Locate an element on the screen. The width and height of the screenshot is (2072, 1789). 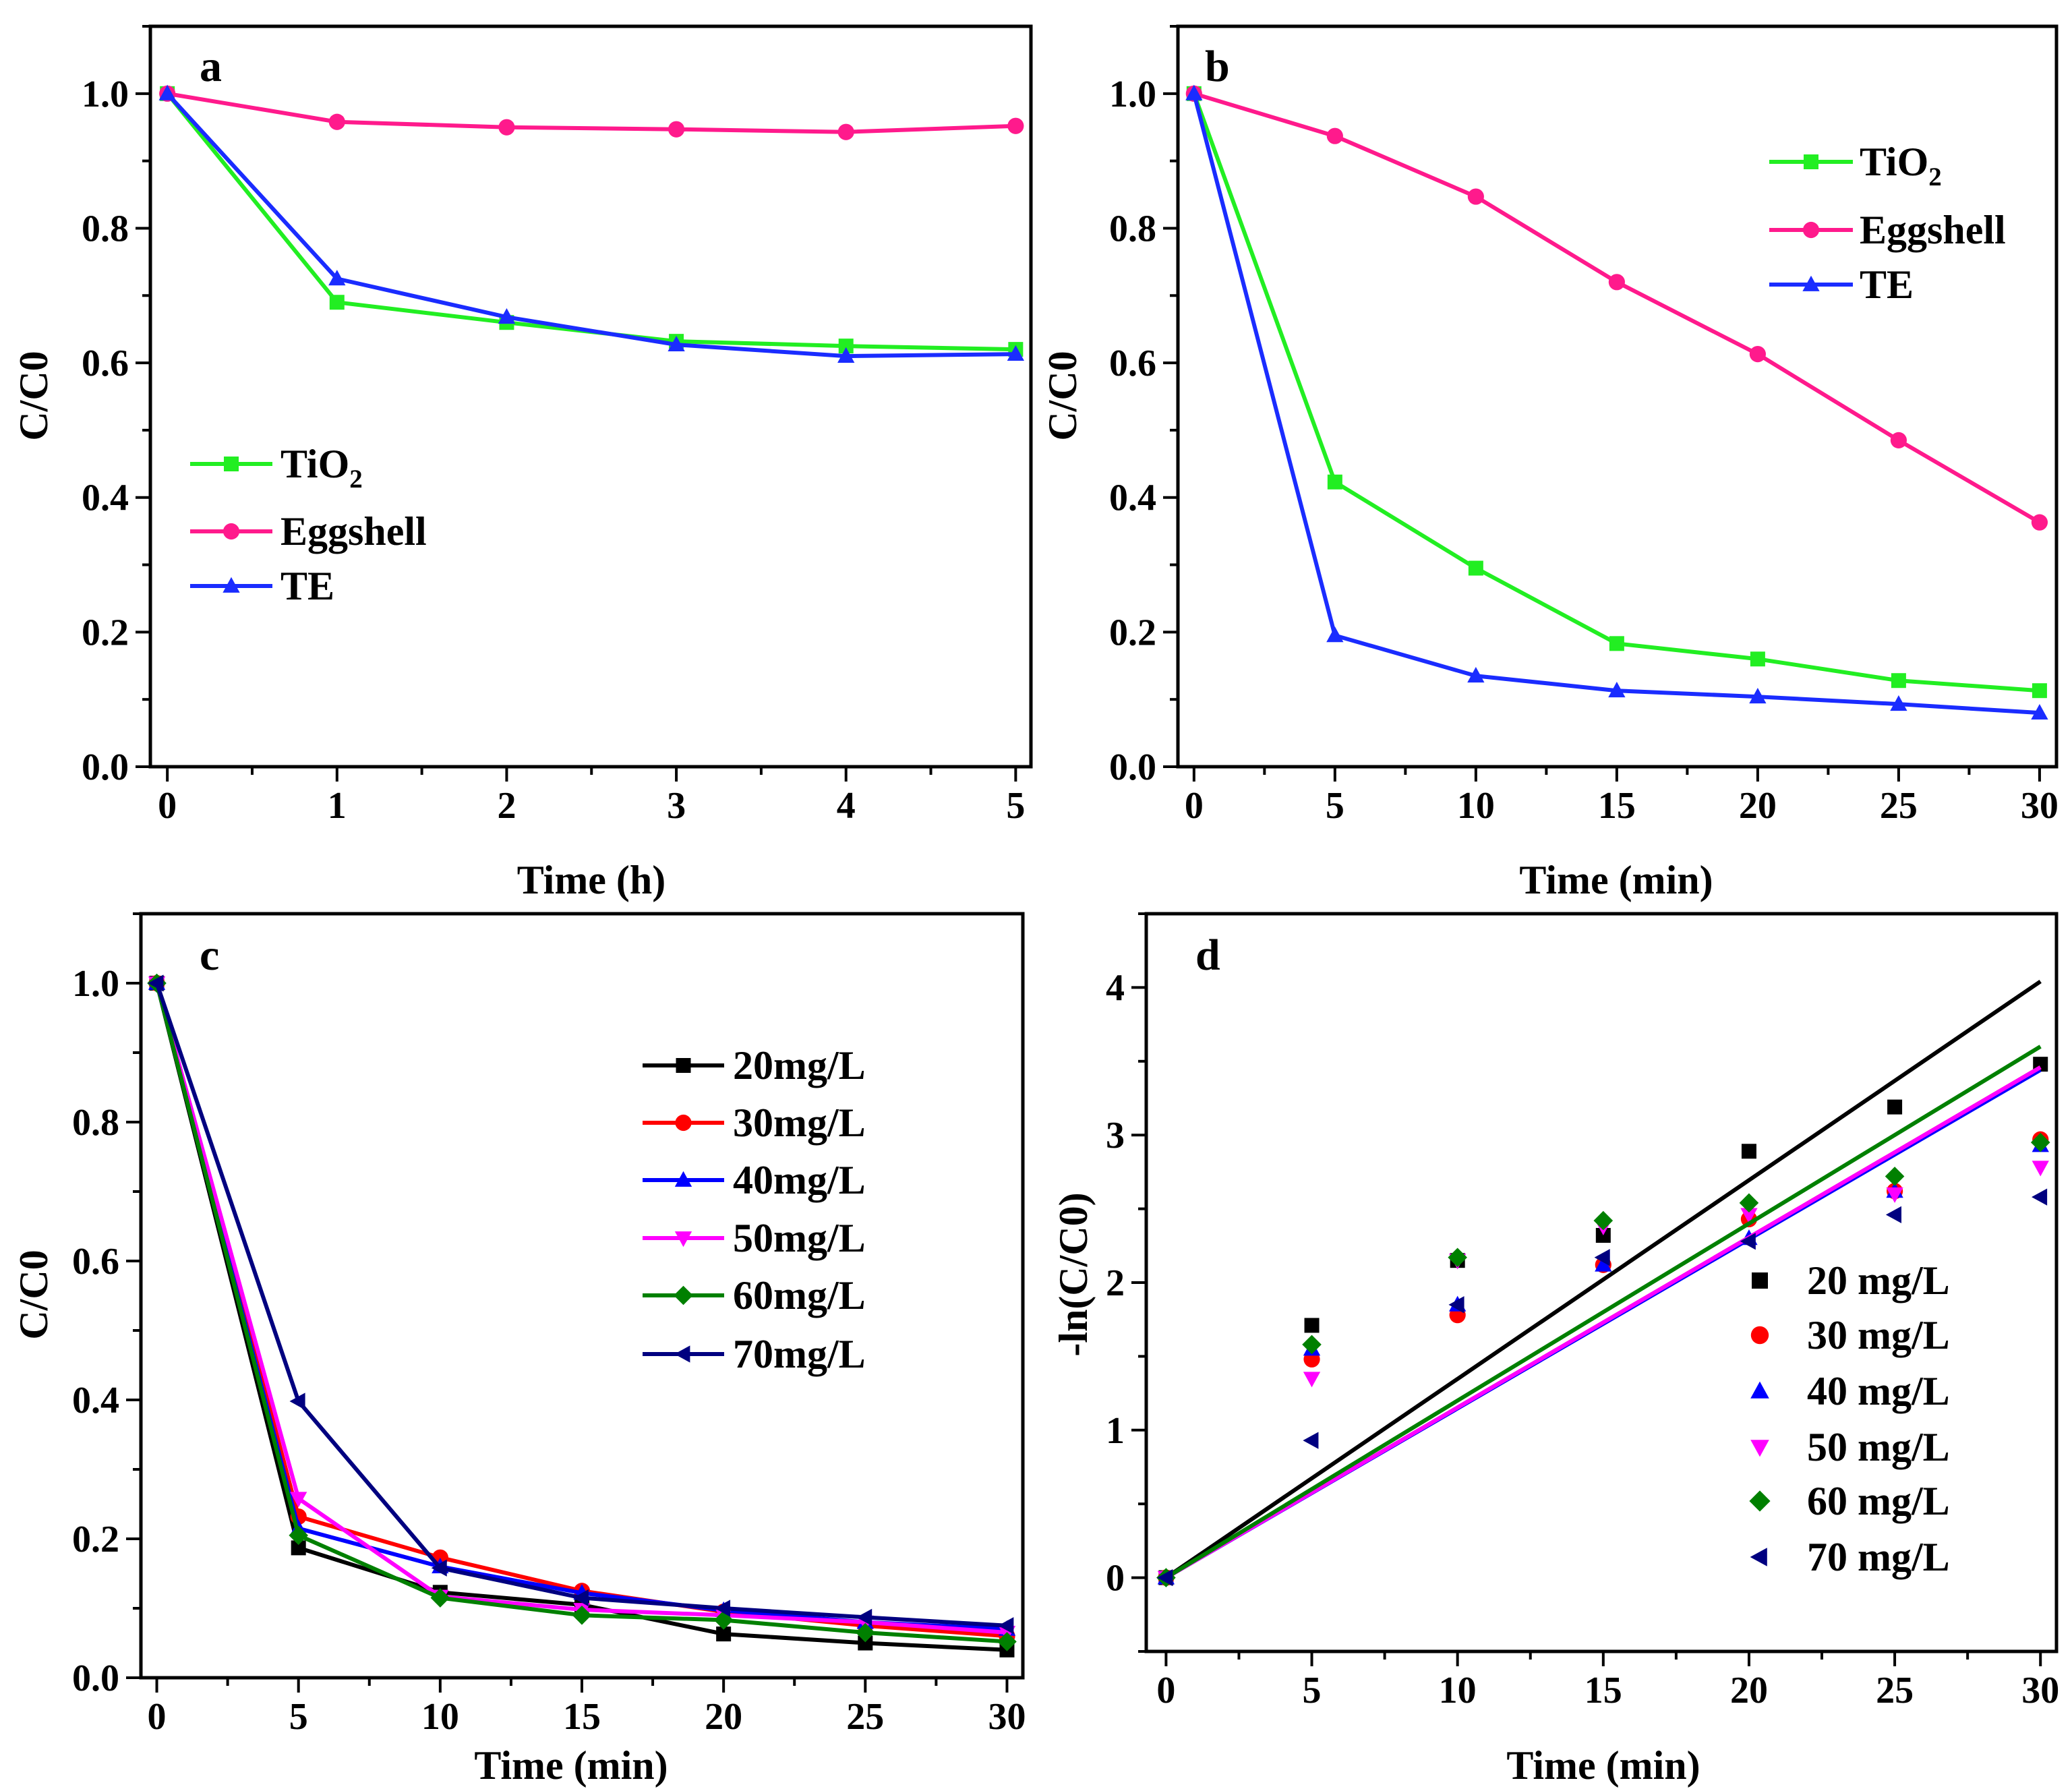
x-tick-label: 4 is located at coordinates (846, 806).